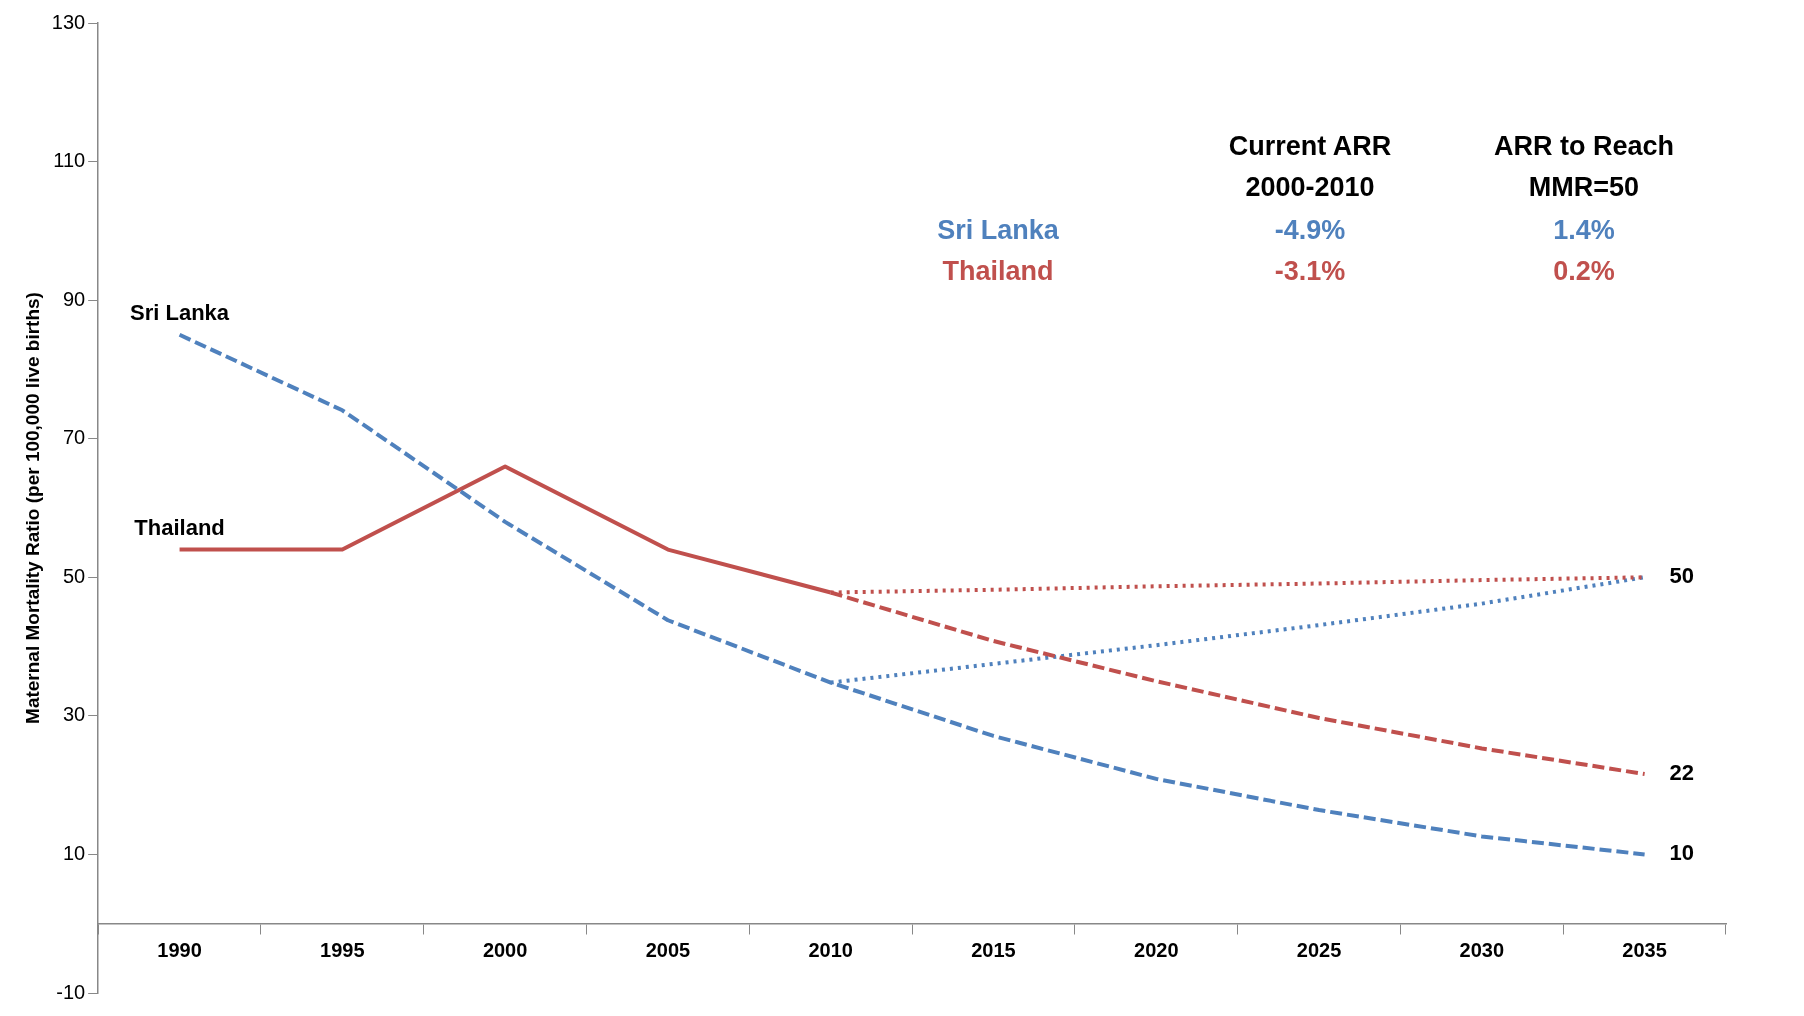 The width and height of the screenshot is (1804, 1016). What do you see at coordinates (1682, 853) in the screenshot?
I see `annotation: 10` at bounding box center [1682, 853].